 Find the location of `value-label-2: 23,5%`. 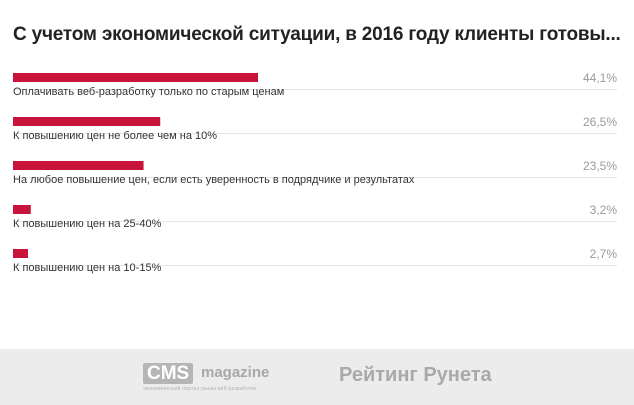

value-label-2: 23,5% is located at coordinates (600, 166).